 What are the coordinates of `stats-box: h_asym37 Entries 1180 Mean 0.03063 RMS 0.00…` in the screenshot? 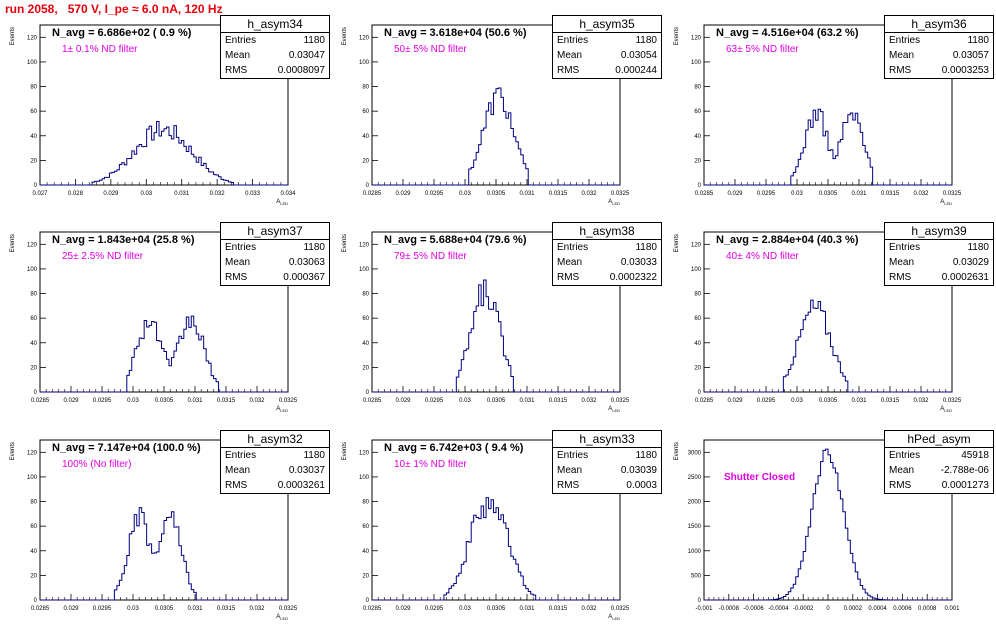 It's located at (275, 254).